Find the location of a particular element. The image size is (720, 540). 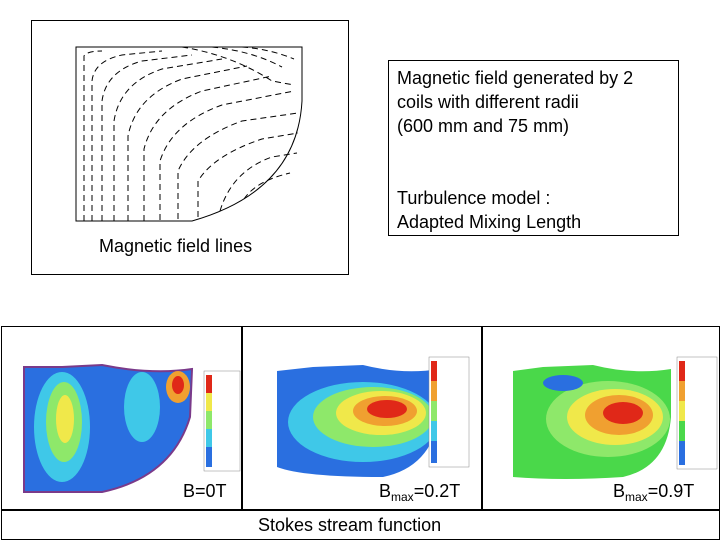

plot-panel-3: Bmax=0.9T is located at coordinates (601, 418).